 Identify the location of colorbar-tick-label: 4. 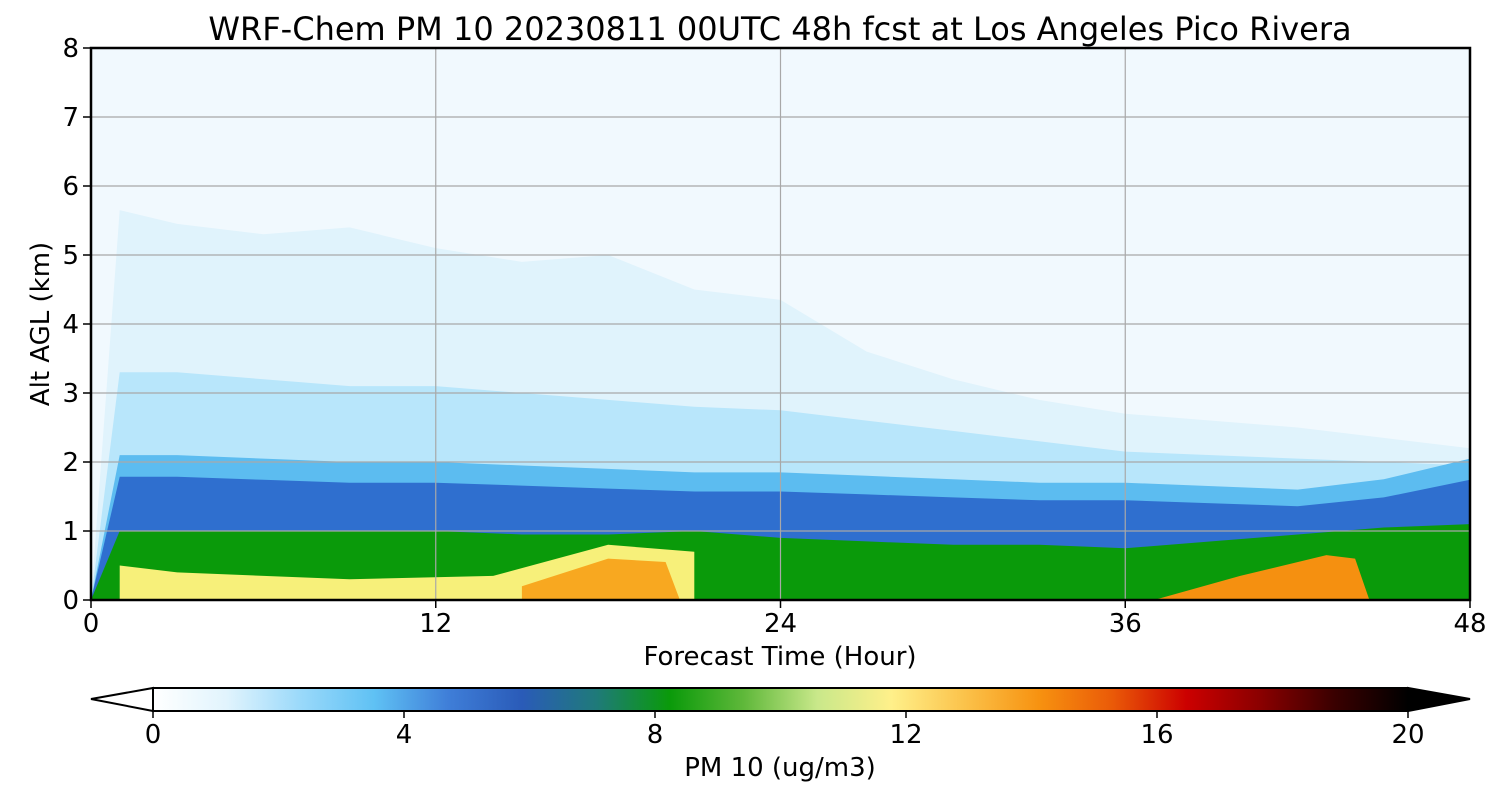
(404, 735).